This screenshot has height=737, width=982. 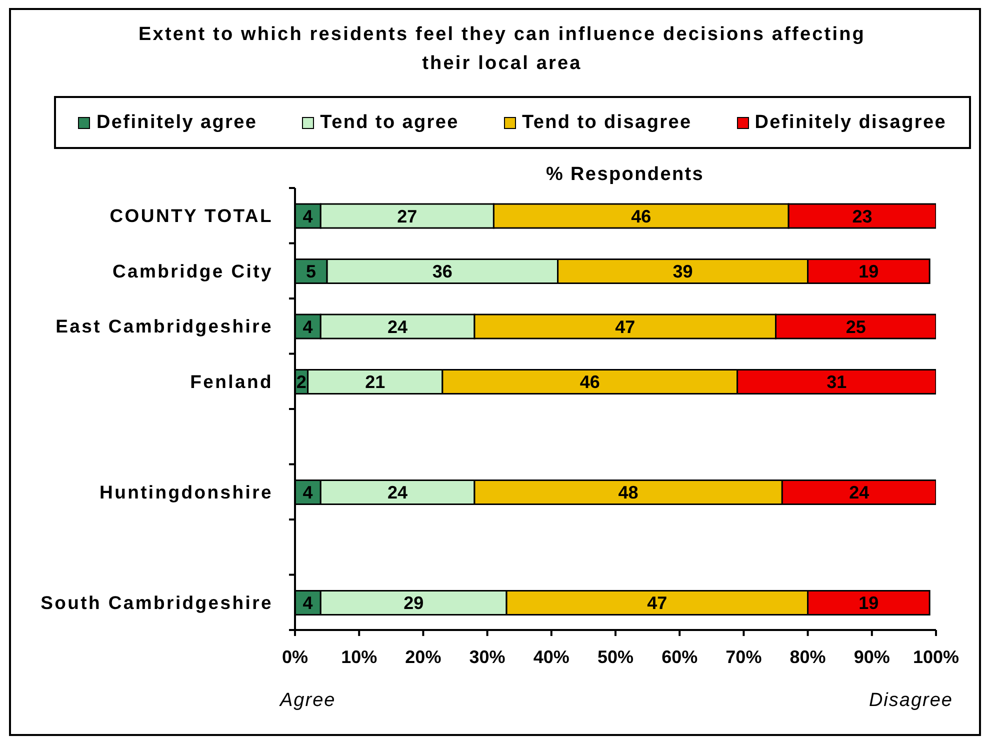 I want to click on data-label: 36, so click(x=442, y=272).